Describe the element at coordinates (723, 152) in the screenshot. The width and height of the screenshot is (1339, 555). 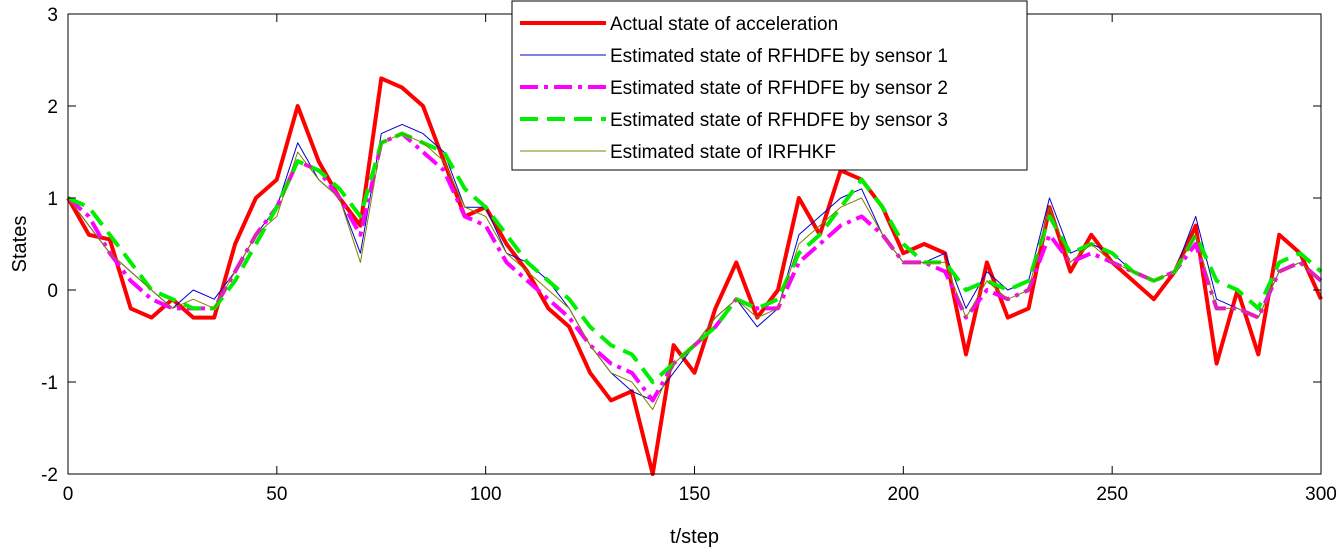
I see `legend-label-5: Estimated state of IRFHKF` at that location.